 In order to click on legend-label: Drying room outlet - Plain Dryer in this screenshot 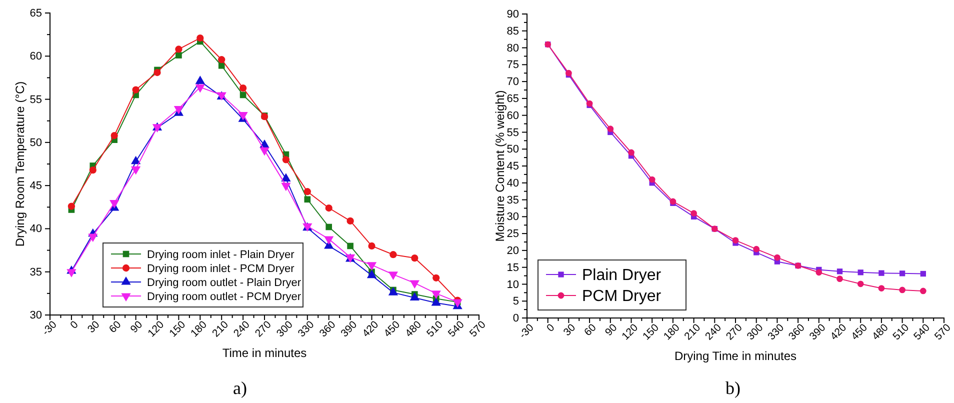, I will do `click(224, 282)`.